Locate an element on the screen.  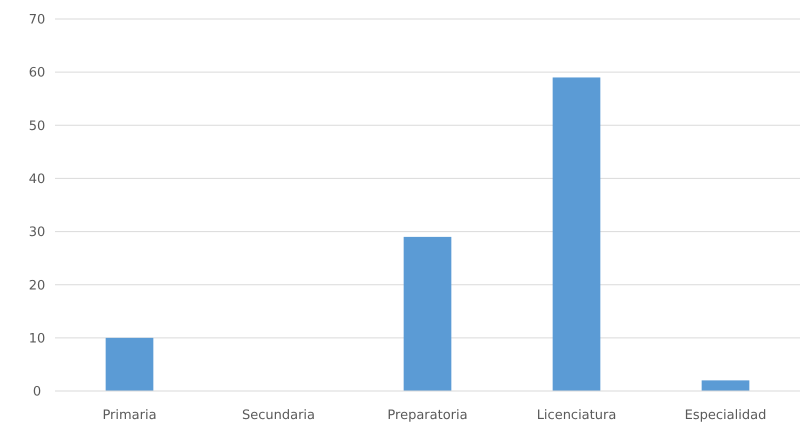
x-tick-label: Secundaria is located at coordinates (279, 415).